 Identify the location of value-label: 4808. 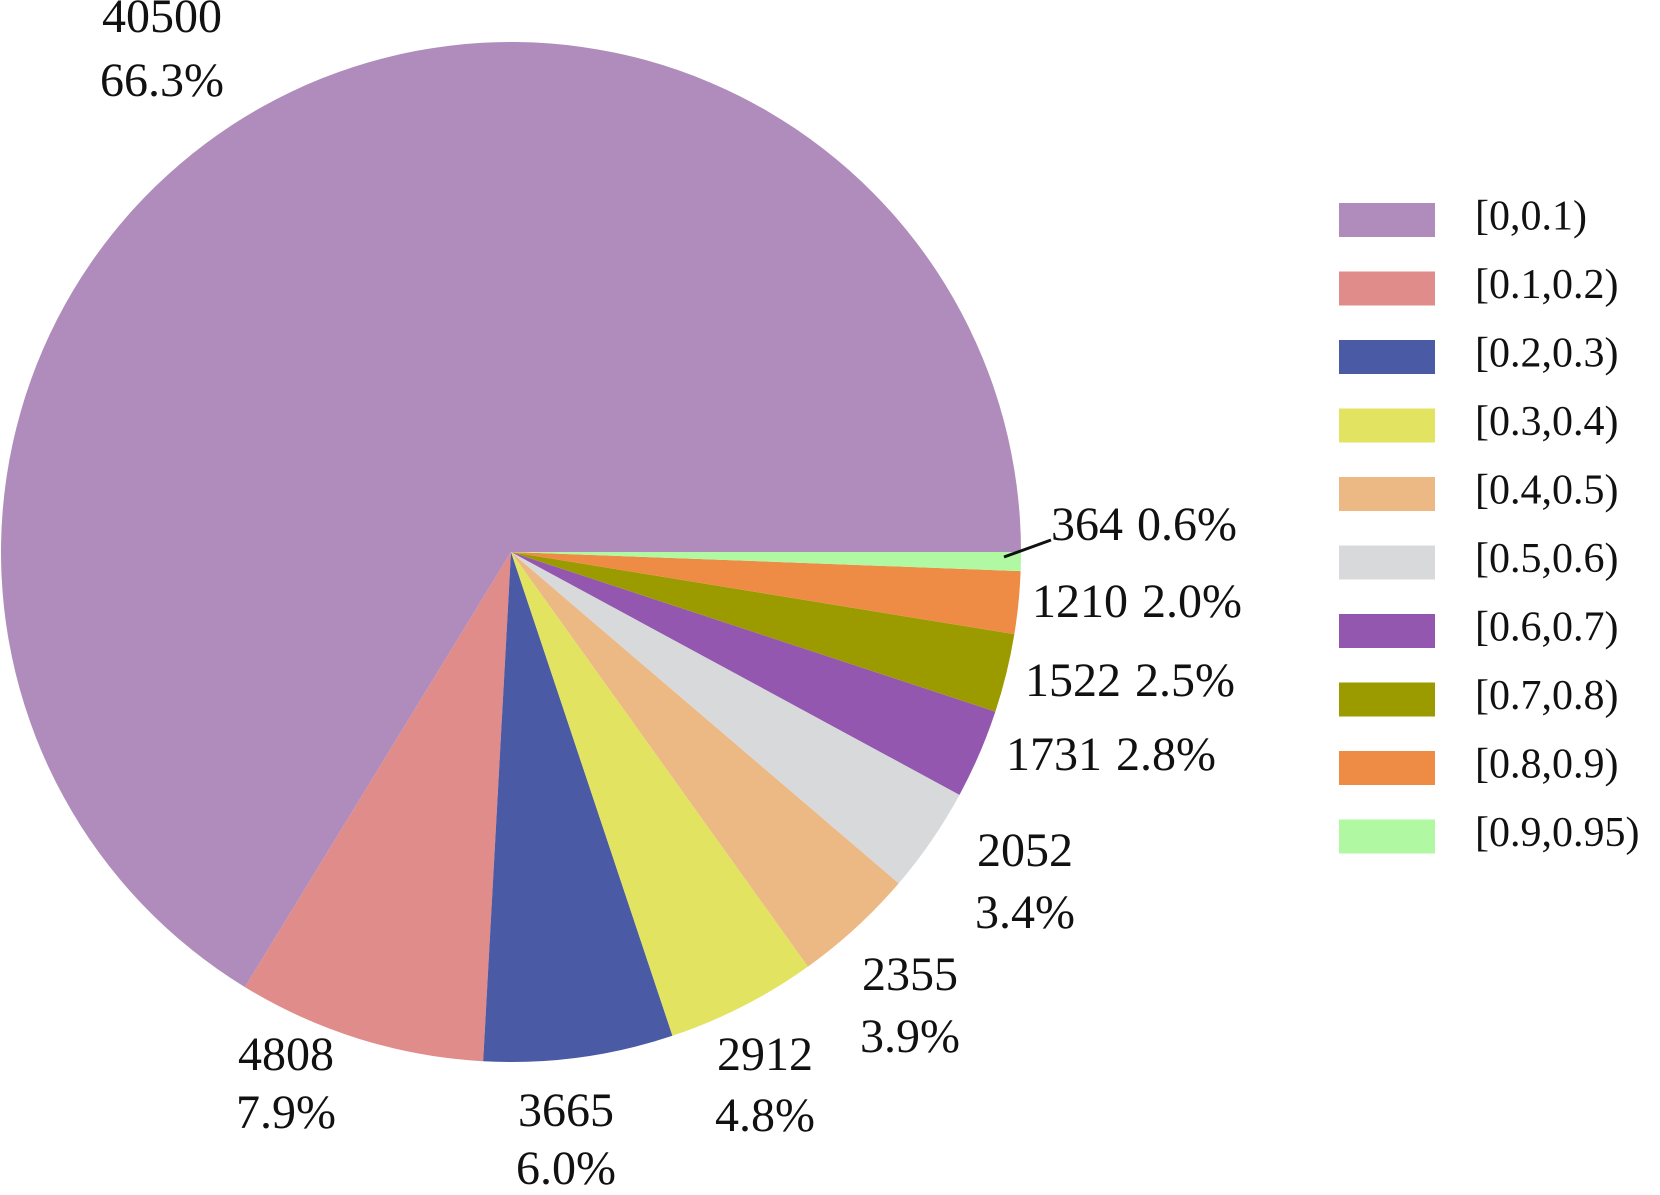
(286, 1054).